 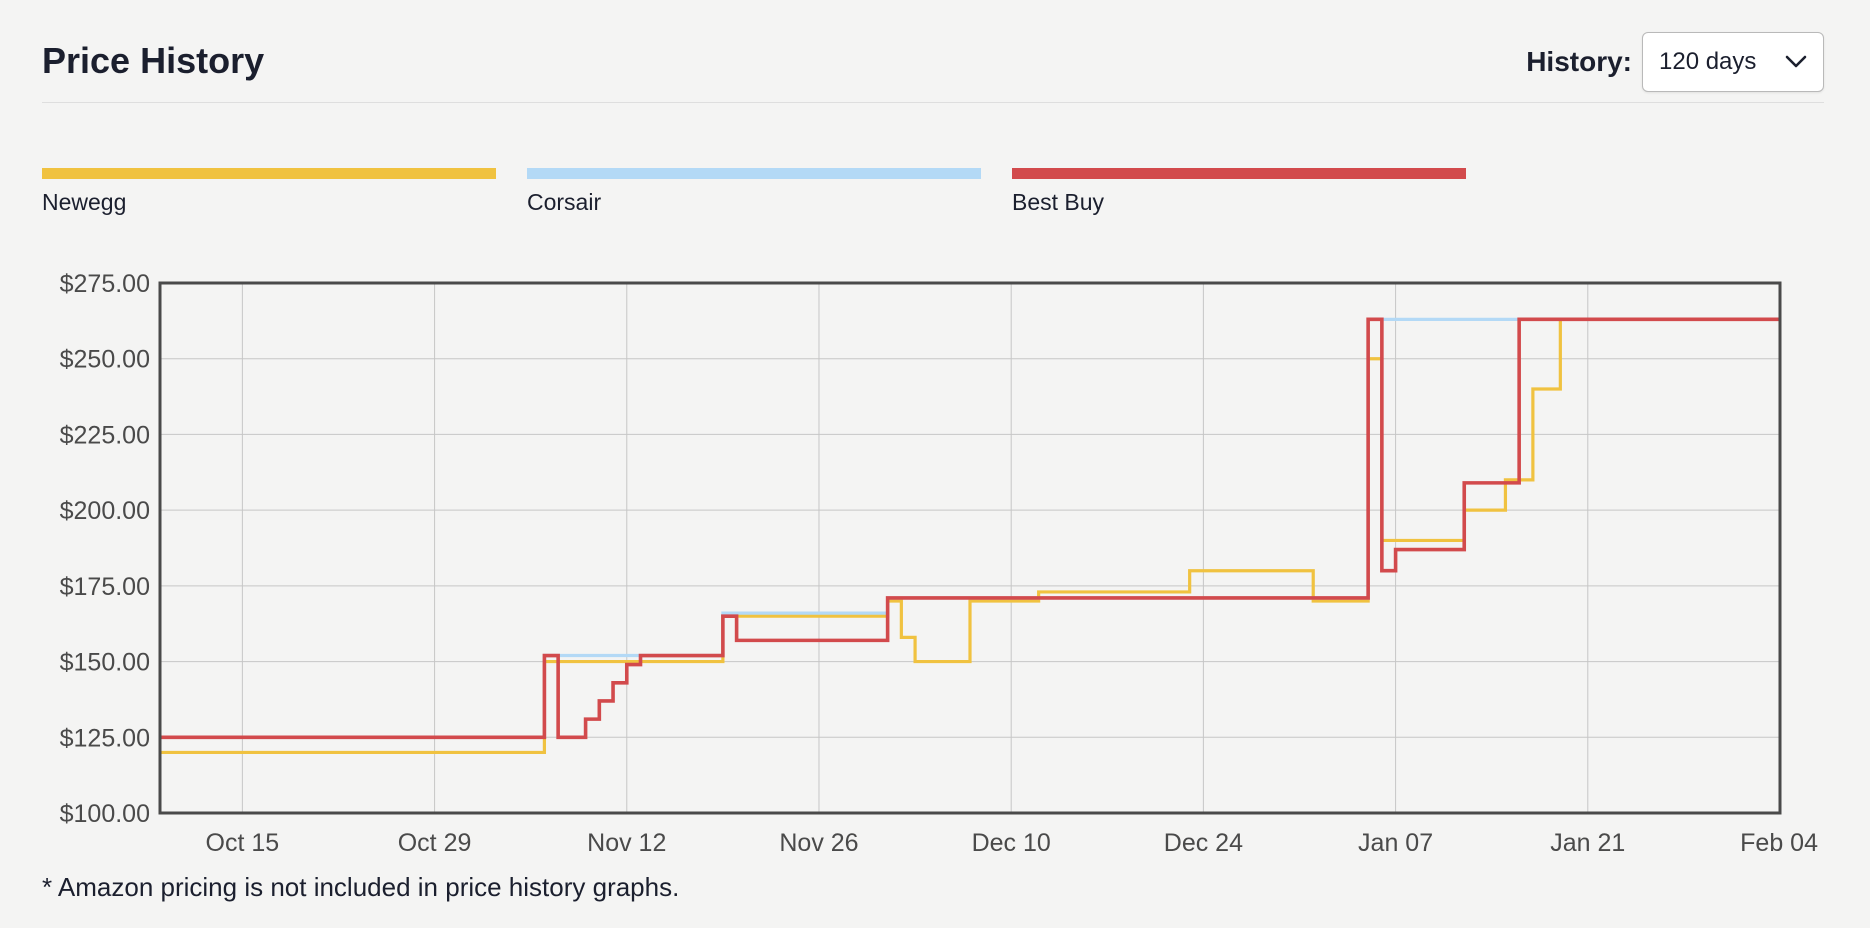 What do you see at coordinates (243, 843) in the screenshot?
I see `x-tick-label: Oct 15` at bounding box center [243, 843].